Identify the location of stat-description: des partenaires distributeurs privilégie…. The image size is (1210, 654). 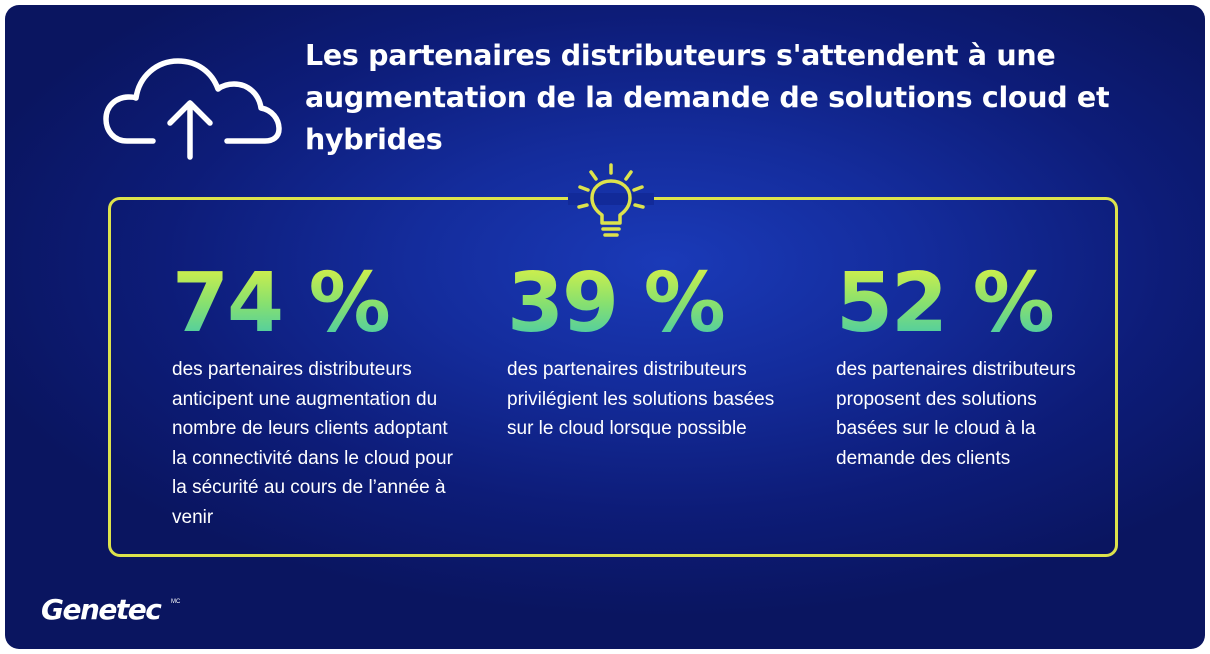
(641, 399).